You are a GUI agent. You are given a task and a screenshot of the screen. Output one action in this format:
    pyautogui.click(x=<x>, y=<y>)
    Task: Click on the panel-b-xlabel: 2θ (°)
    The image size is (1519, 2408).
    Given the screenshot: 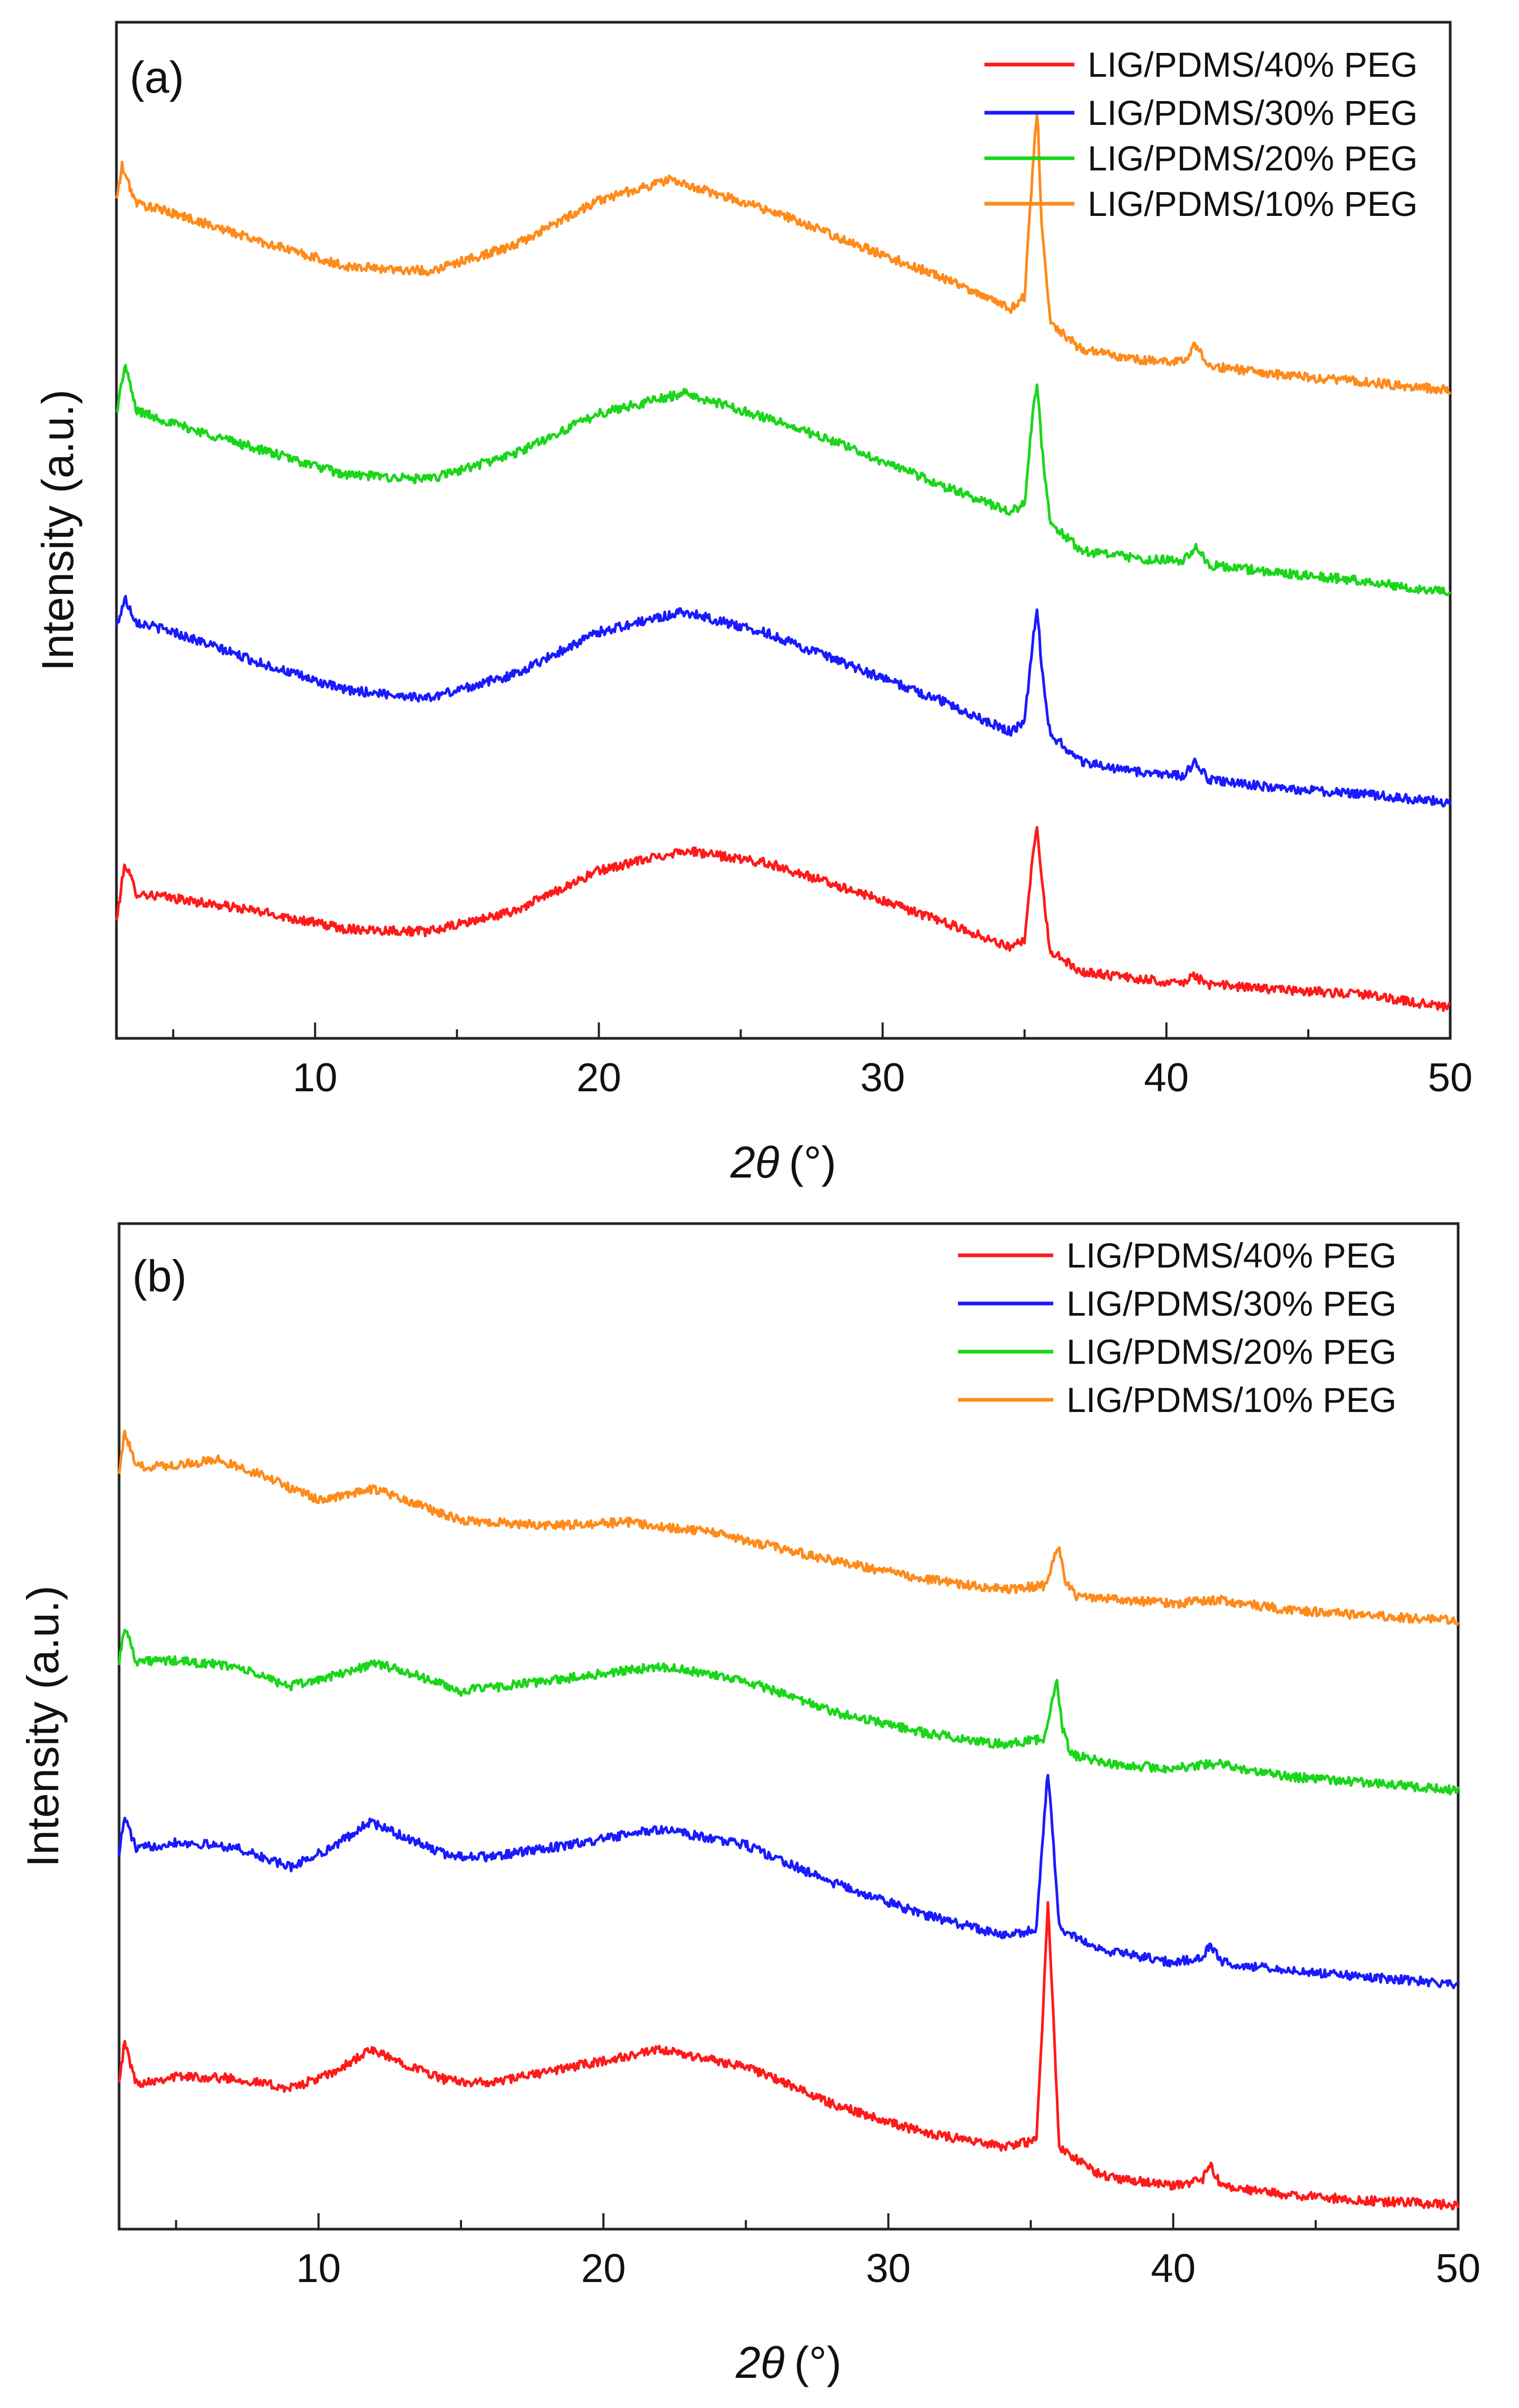 What is the action you would take?
    pyautogui.click(x=789, y=2362)
    